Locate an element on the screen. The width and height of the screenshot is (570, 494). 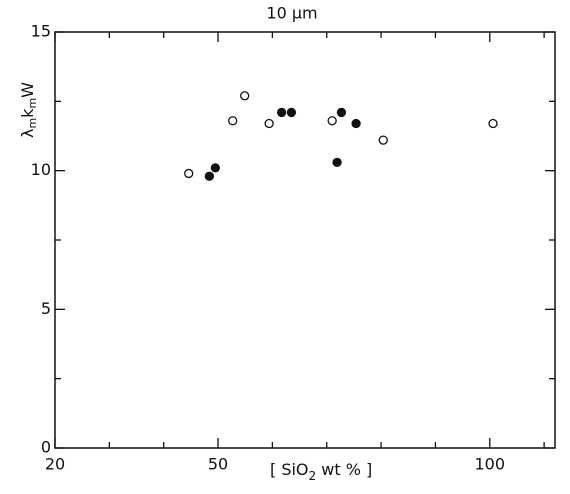
y-axis-label: λmkmW is located at coordinates (29, 110).